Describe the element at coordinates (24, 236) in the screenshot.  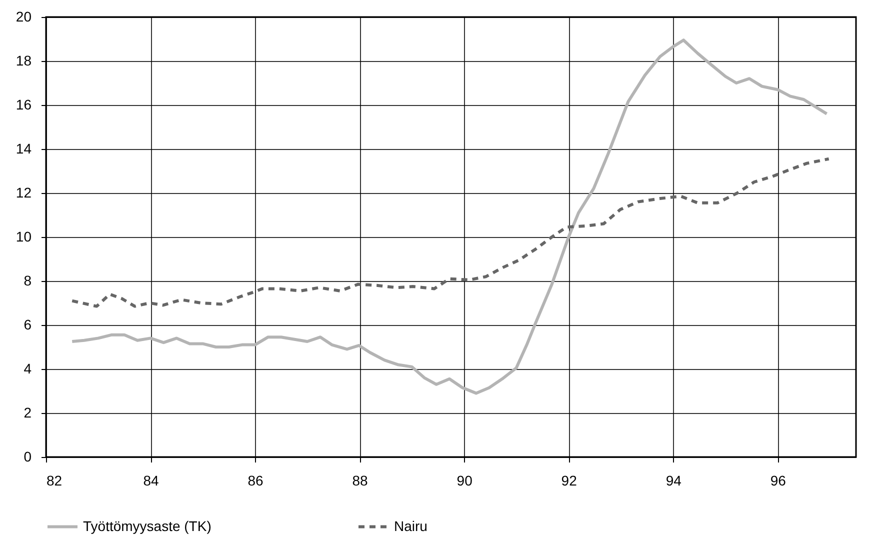
I see `y-tick-label: 10` at that location.